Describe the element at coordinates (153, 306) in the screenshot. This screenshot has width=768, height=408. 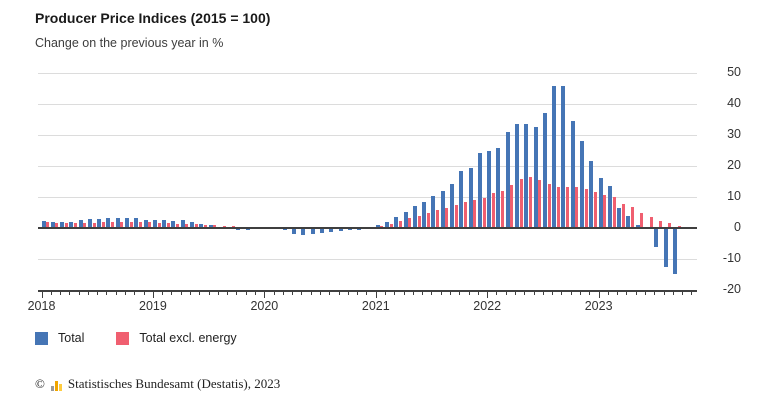
I see `x-year-label: 2019` at that location.